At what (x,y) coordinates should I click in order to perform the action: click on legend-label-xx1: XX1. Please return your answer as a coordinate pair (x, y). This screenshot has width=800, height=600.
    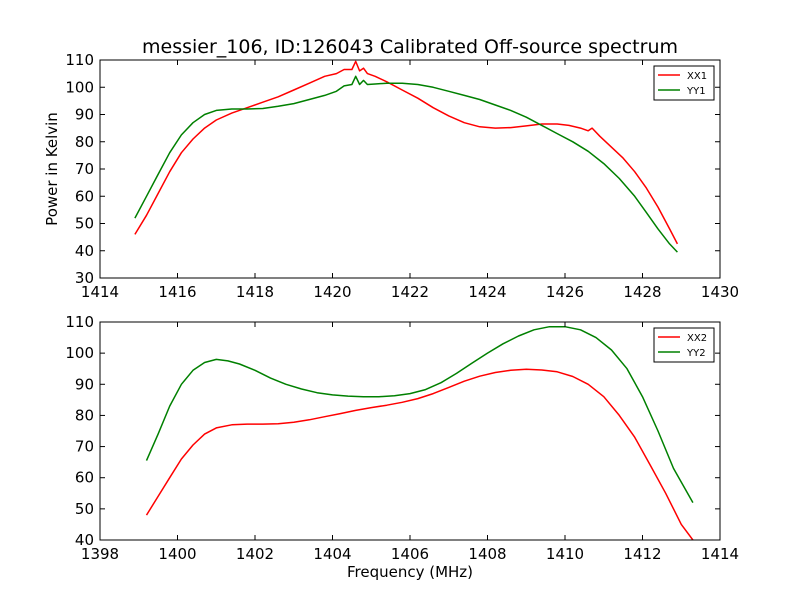
    Looking at the image, I should click on (697, 76).